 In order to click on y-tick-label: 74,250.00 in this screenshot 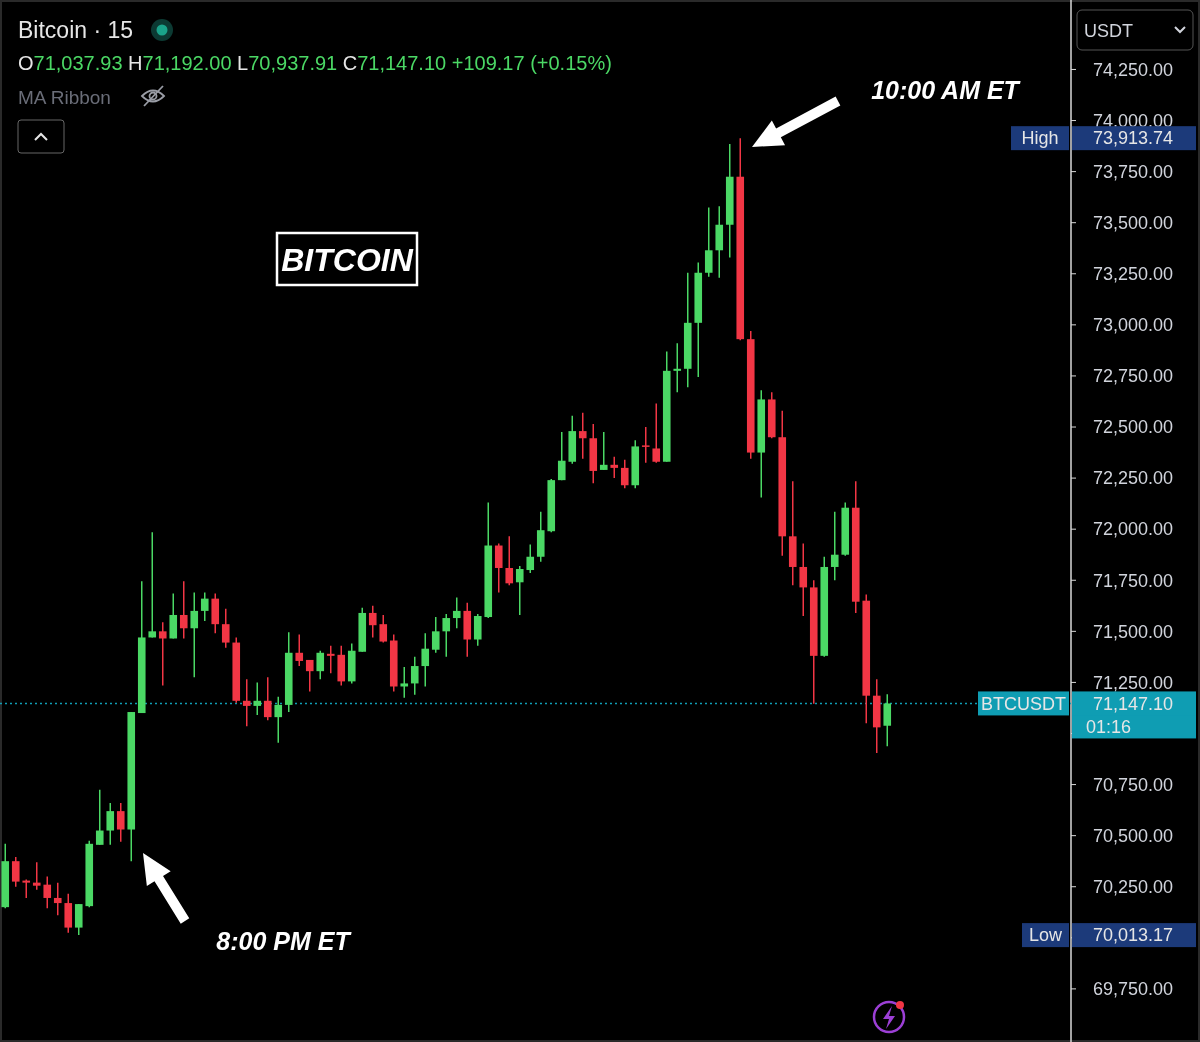, I will do `click(1133, 69)`.